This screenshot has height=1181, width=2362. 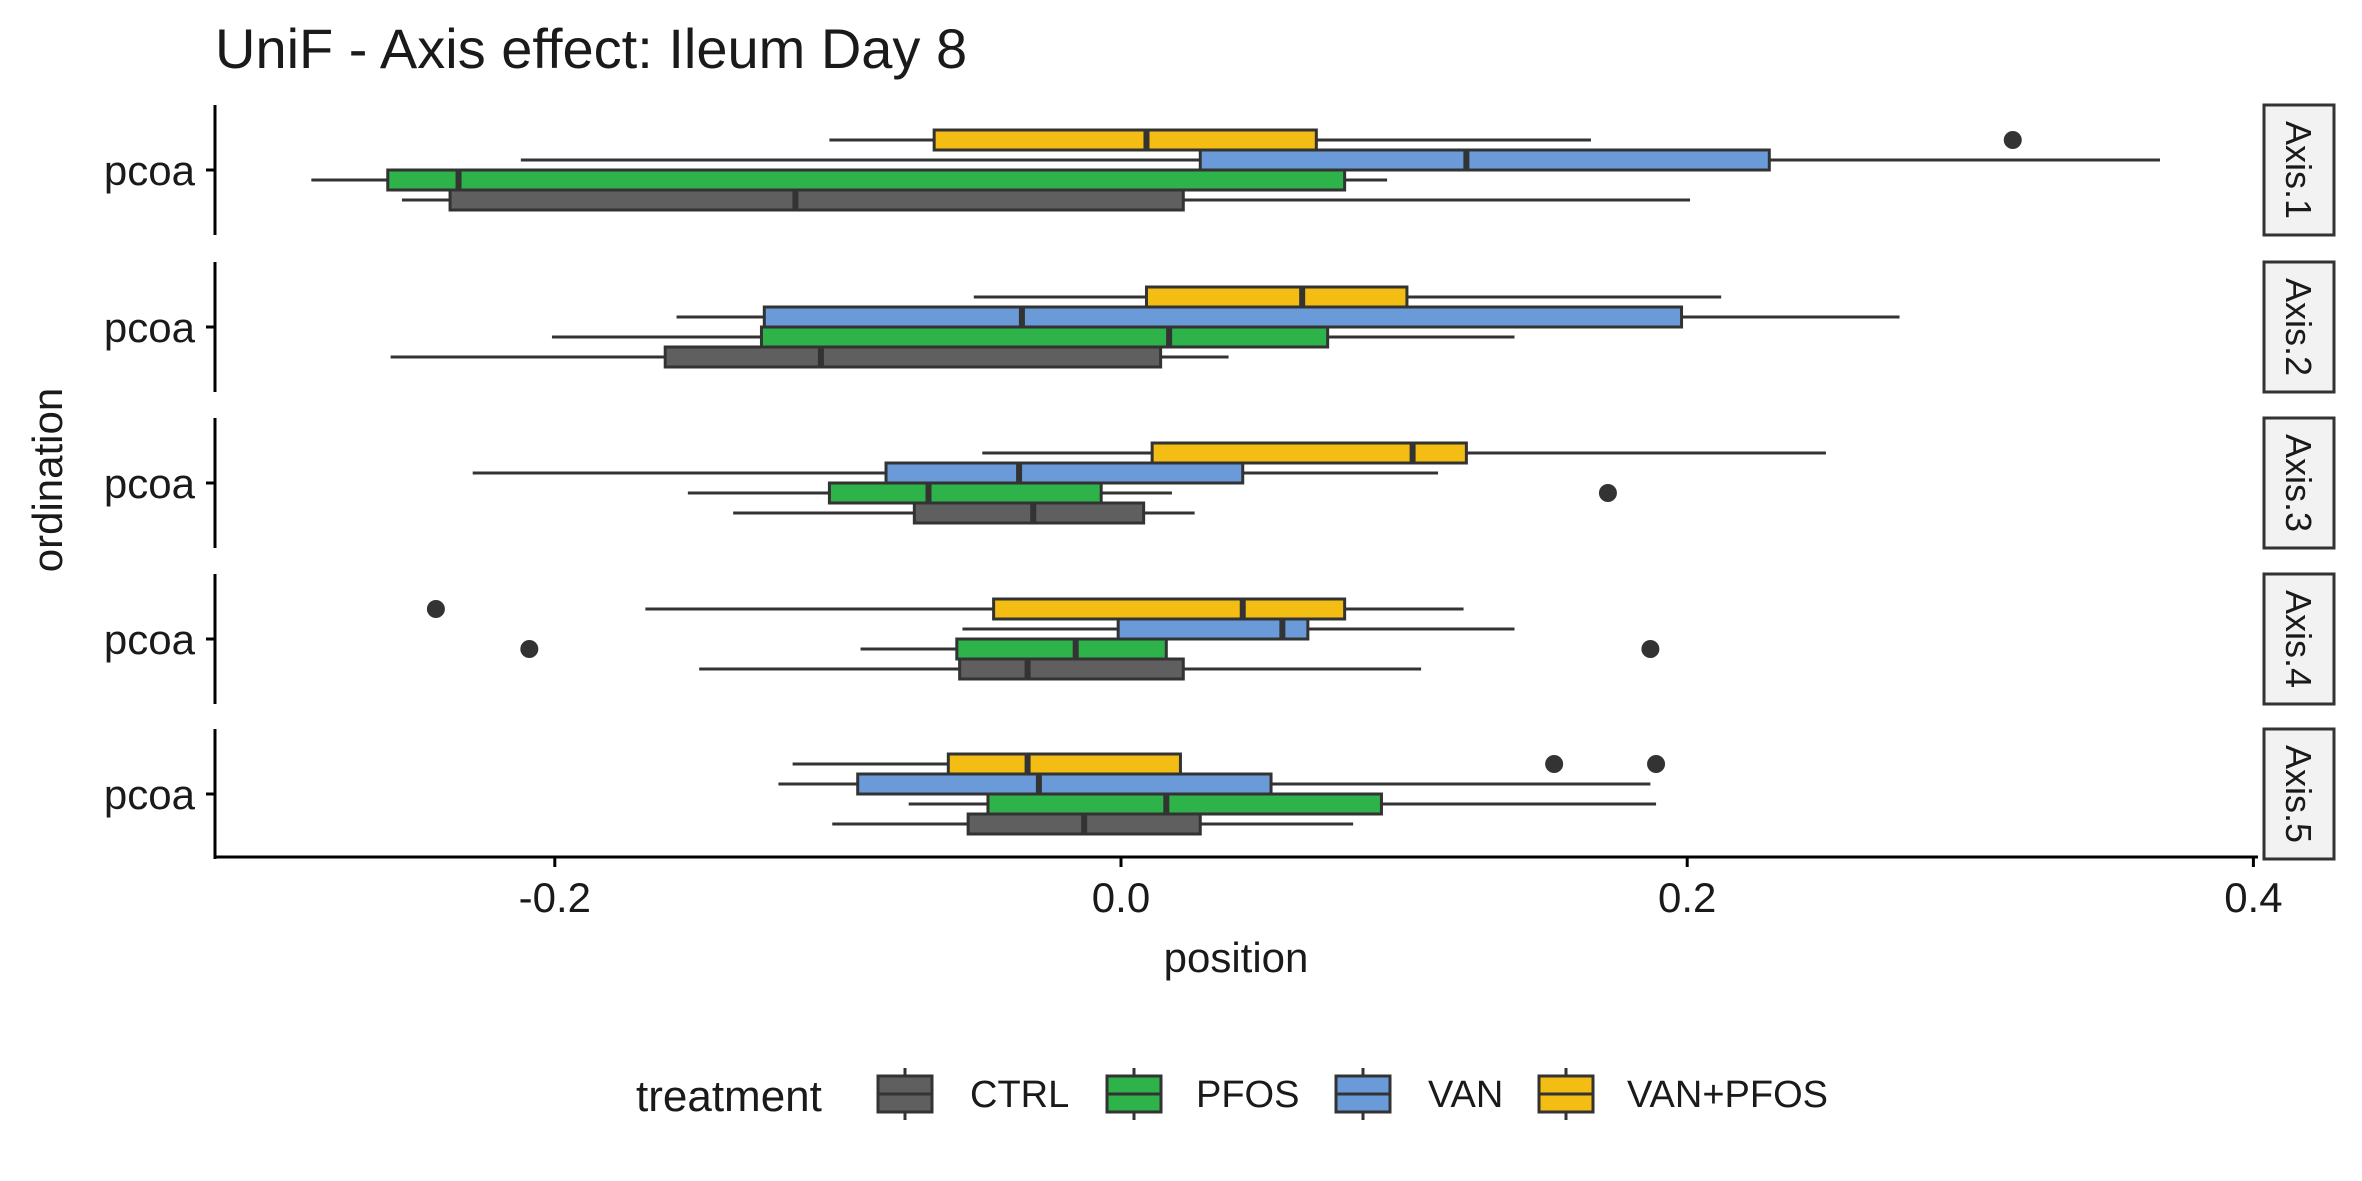 What do you see at coordinates (2253, 897) in the screenshot?
I see `x-tick-label: 0.4` at bounding box center [2253, 897].